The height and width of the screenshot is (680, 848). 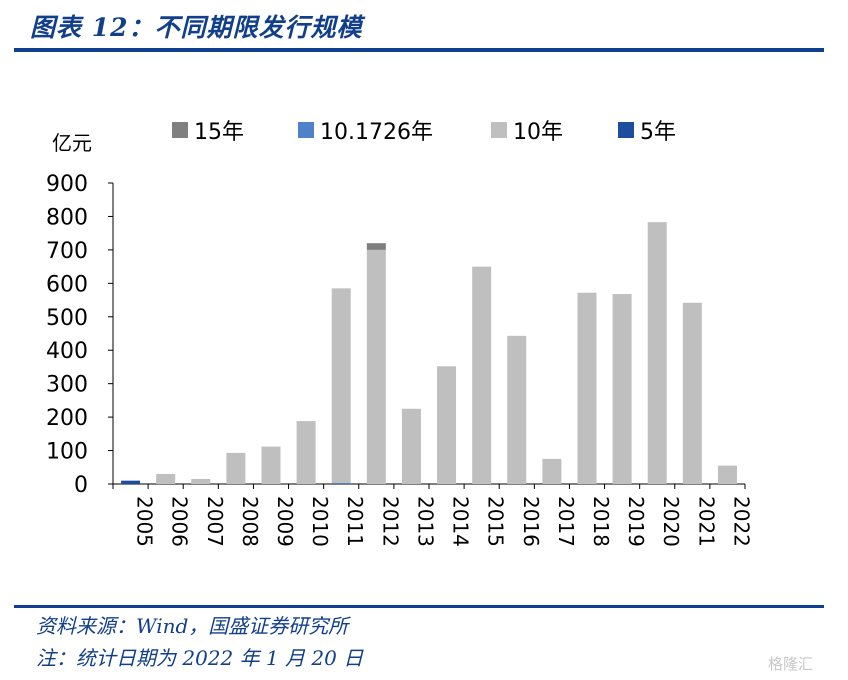 I want to click on y-tick-label: 700, so click(x=67, y=251).